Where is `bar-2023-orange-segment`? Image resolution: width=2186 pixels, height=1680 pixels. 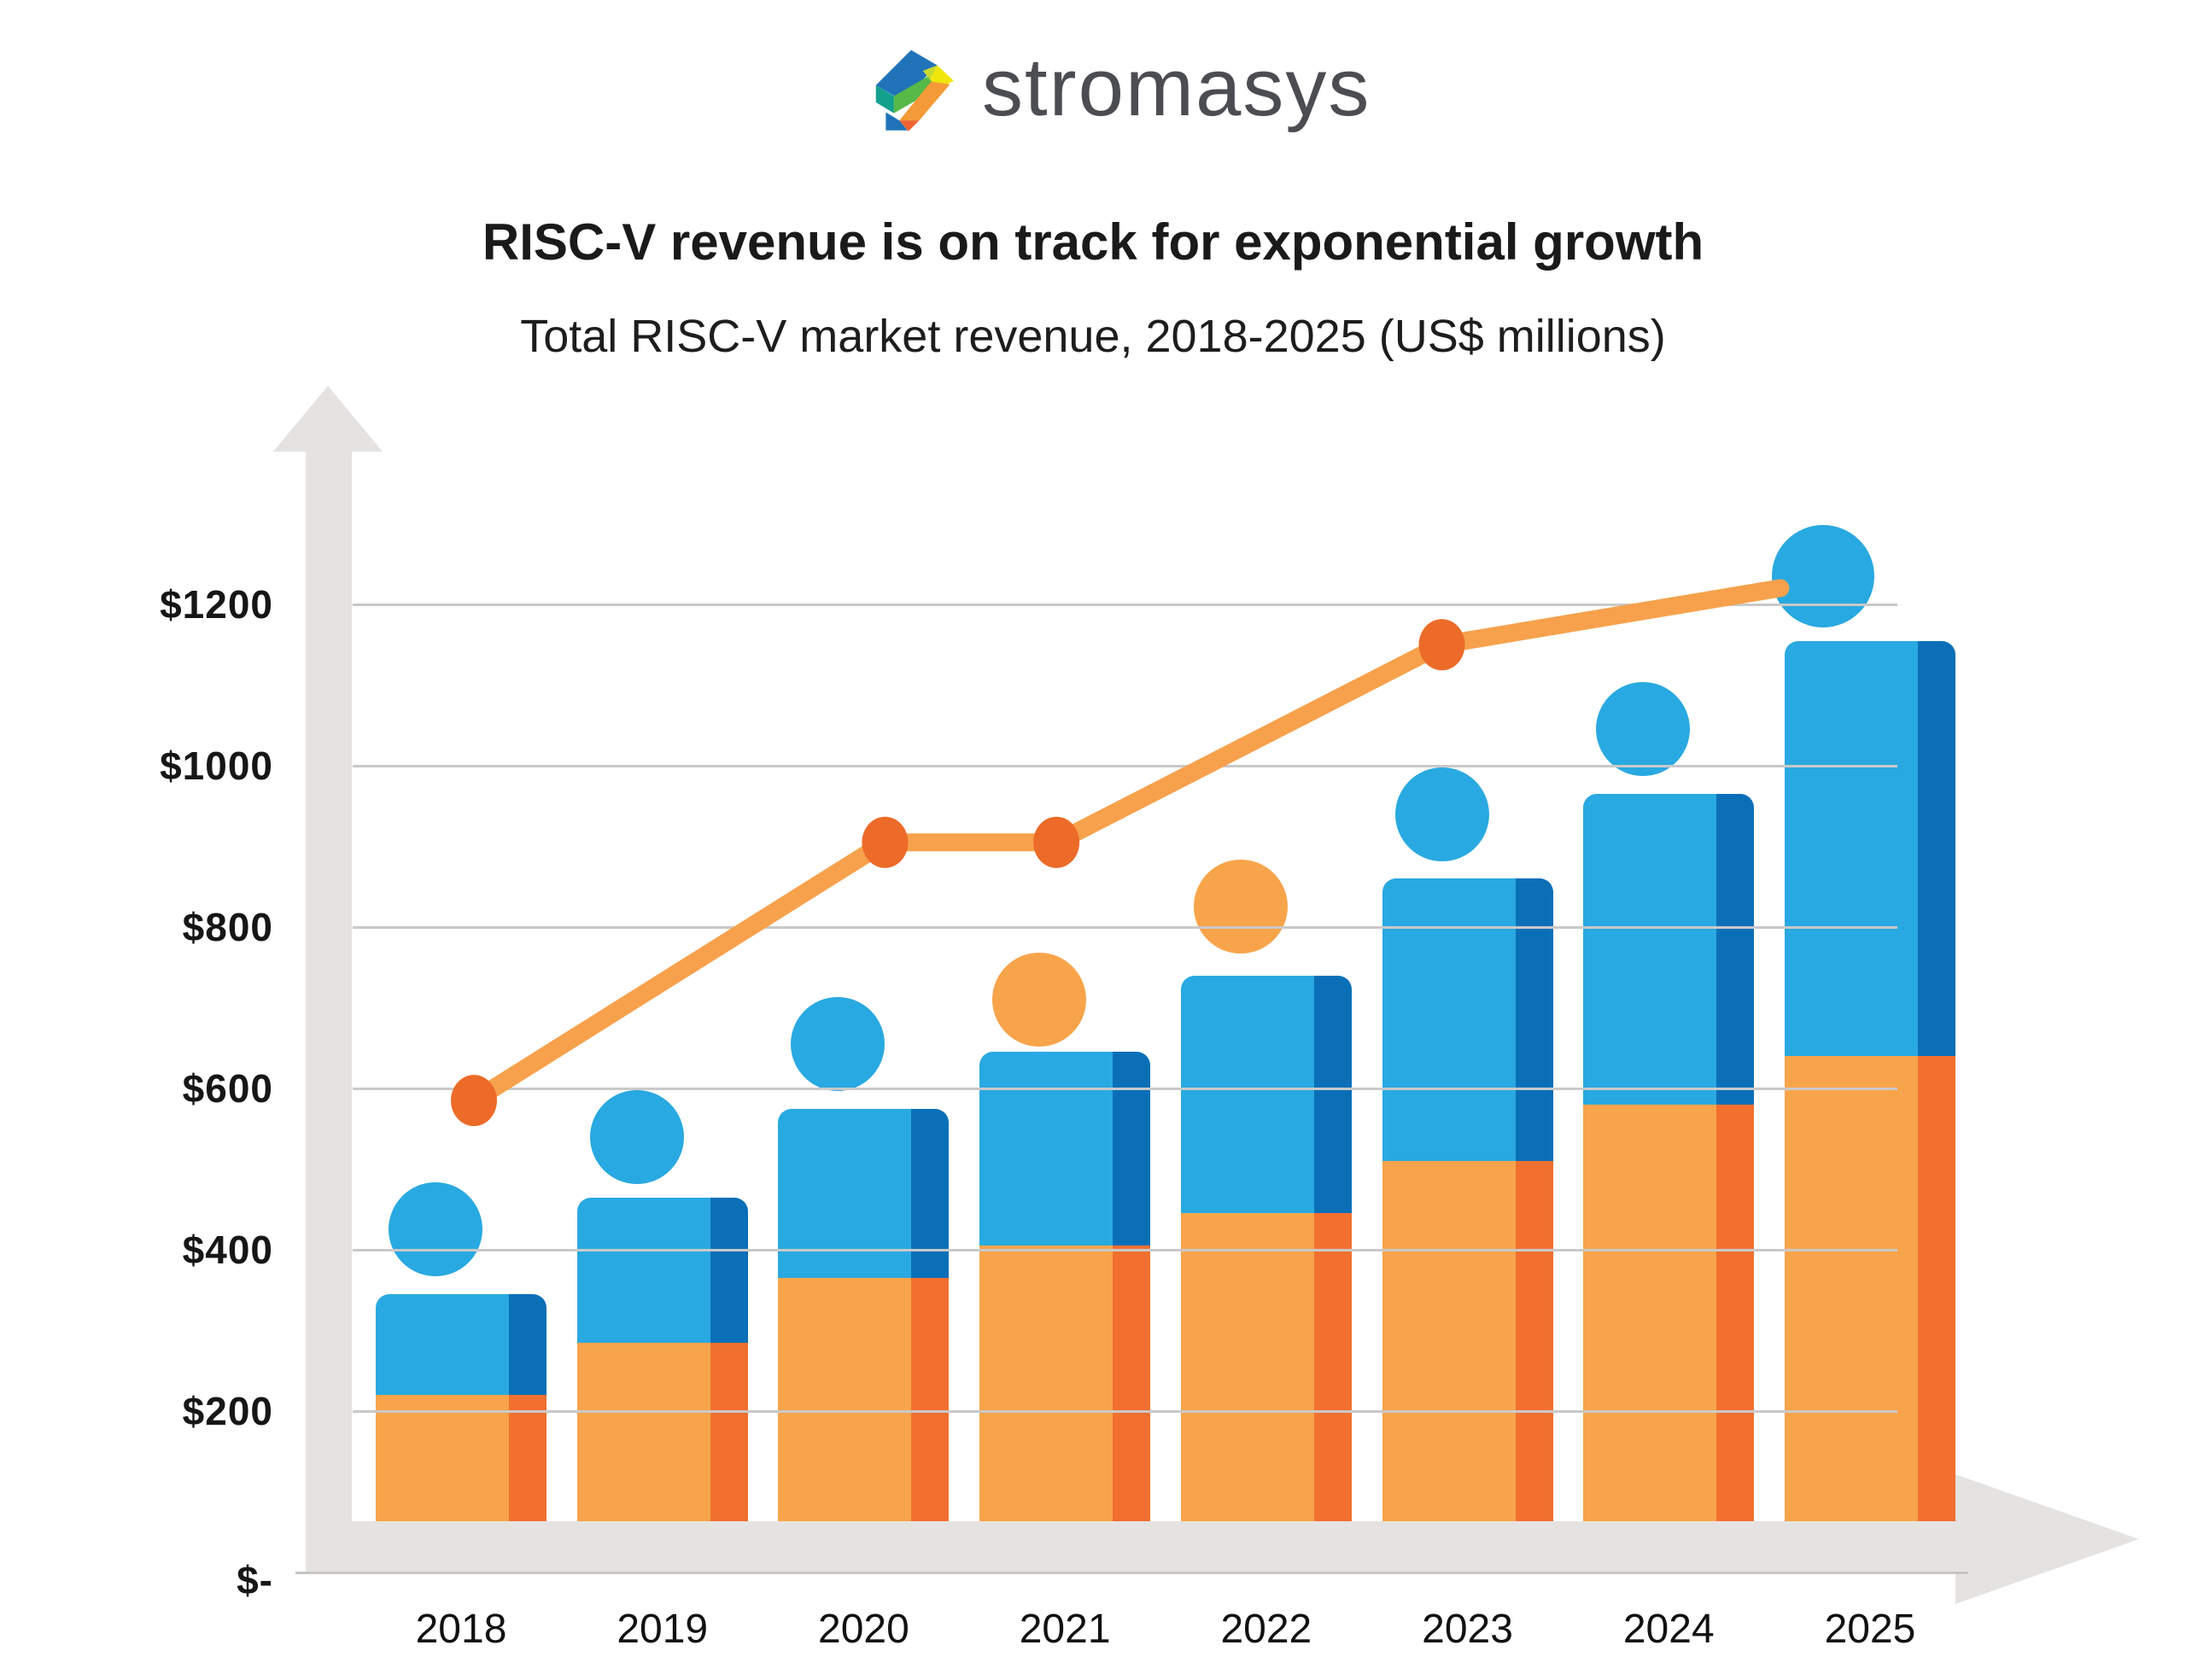 bar-2023-orange-segment is located at coordinates (1467, 1341).